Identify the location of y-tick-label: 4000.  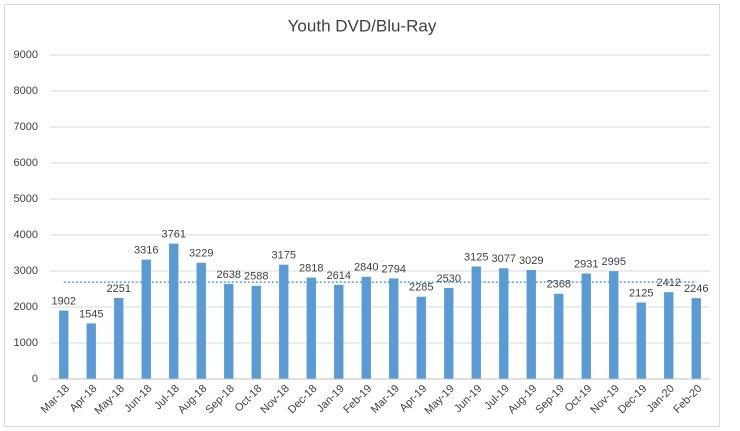
(26, 235).